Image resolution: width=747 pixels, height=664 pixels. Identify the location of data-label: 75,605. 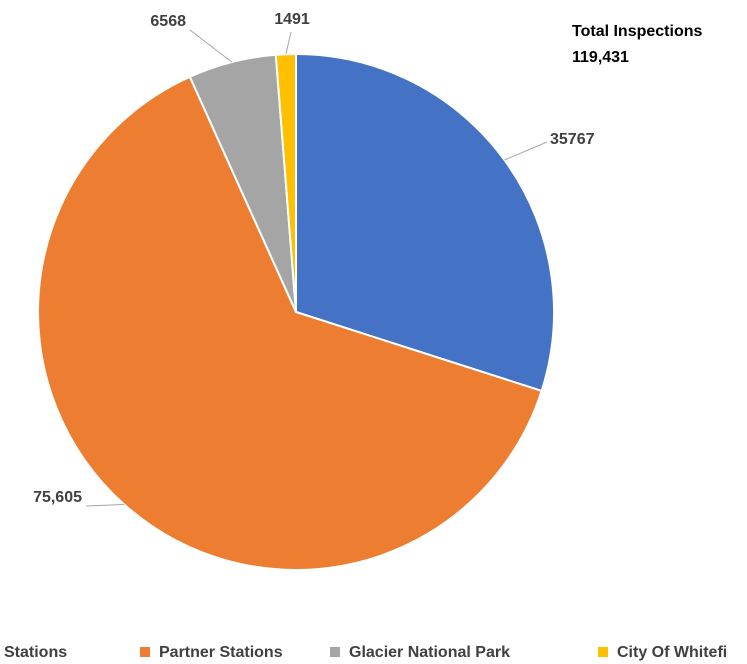
(57, 497).